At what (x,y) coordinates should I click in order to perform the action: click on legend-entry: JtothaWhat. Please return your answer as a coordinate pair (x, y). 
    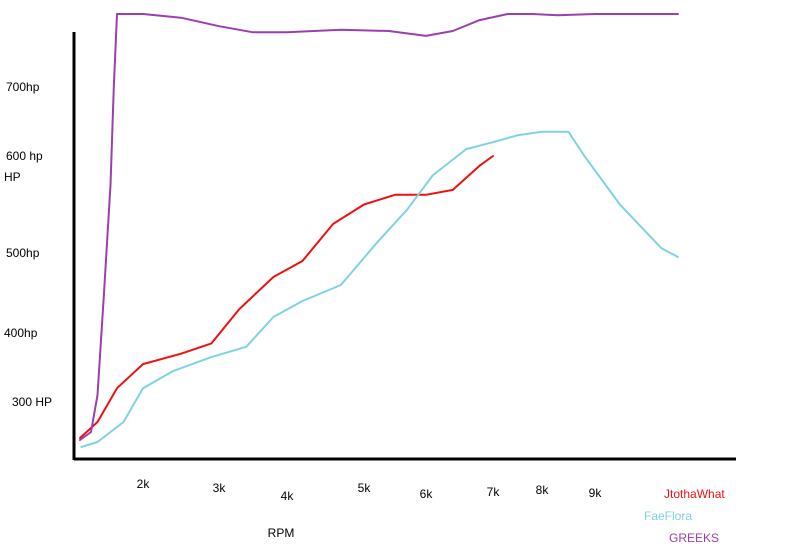
    Looking at the image, I should click on (694, 494).